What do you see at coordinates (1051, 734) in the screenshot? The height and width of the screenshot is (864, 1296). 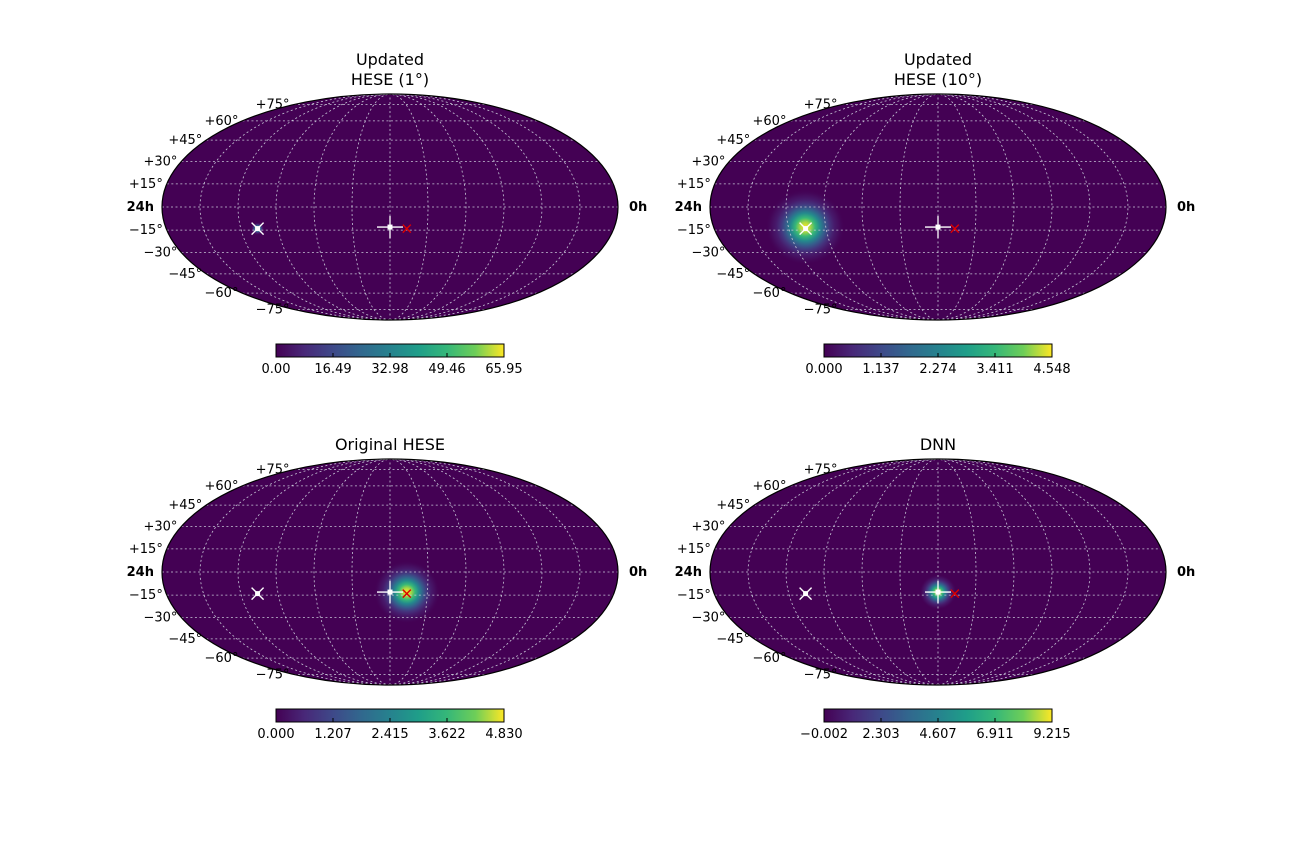 I see `colorbar-tick-label: 9.215` at bounding box center [1051, 734].